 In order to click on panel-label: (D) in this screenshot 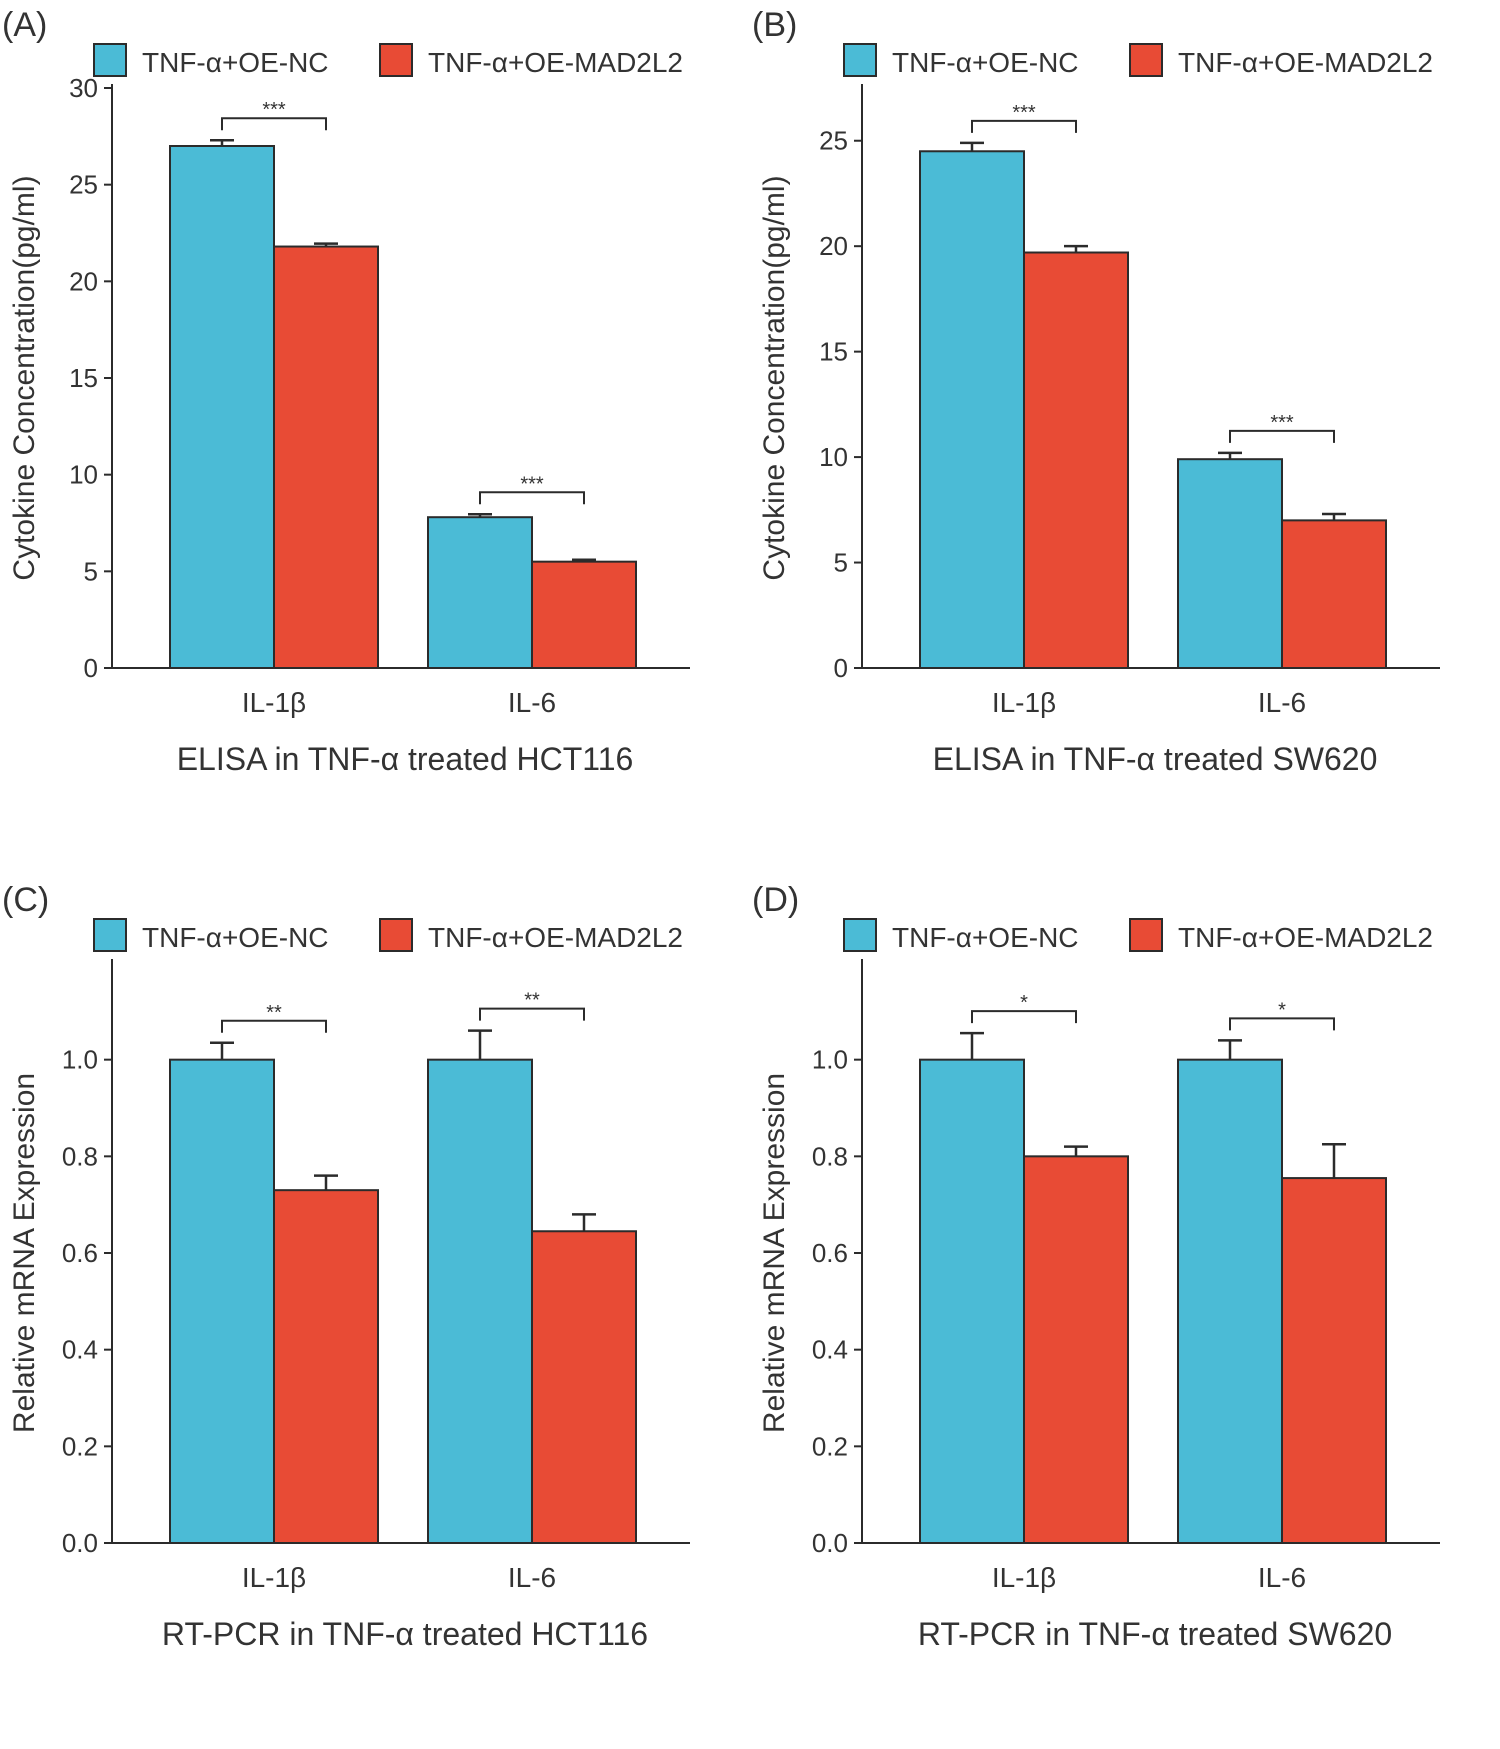, I will do `click(775, 900)`.